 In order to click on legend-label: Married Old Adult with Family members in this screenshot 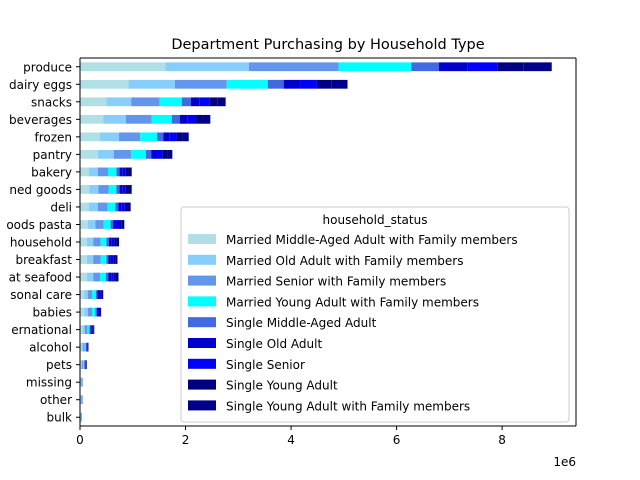, I will do `click(344, 261)`.